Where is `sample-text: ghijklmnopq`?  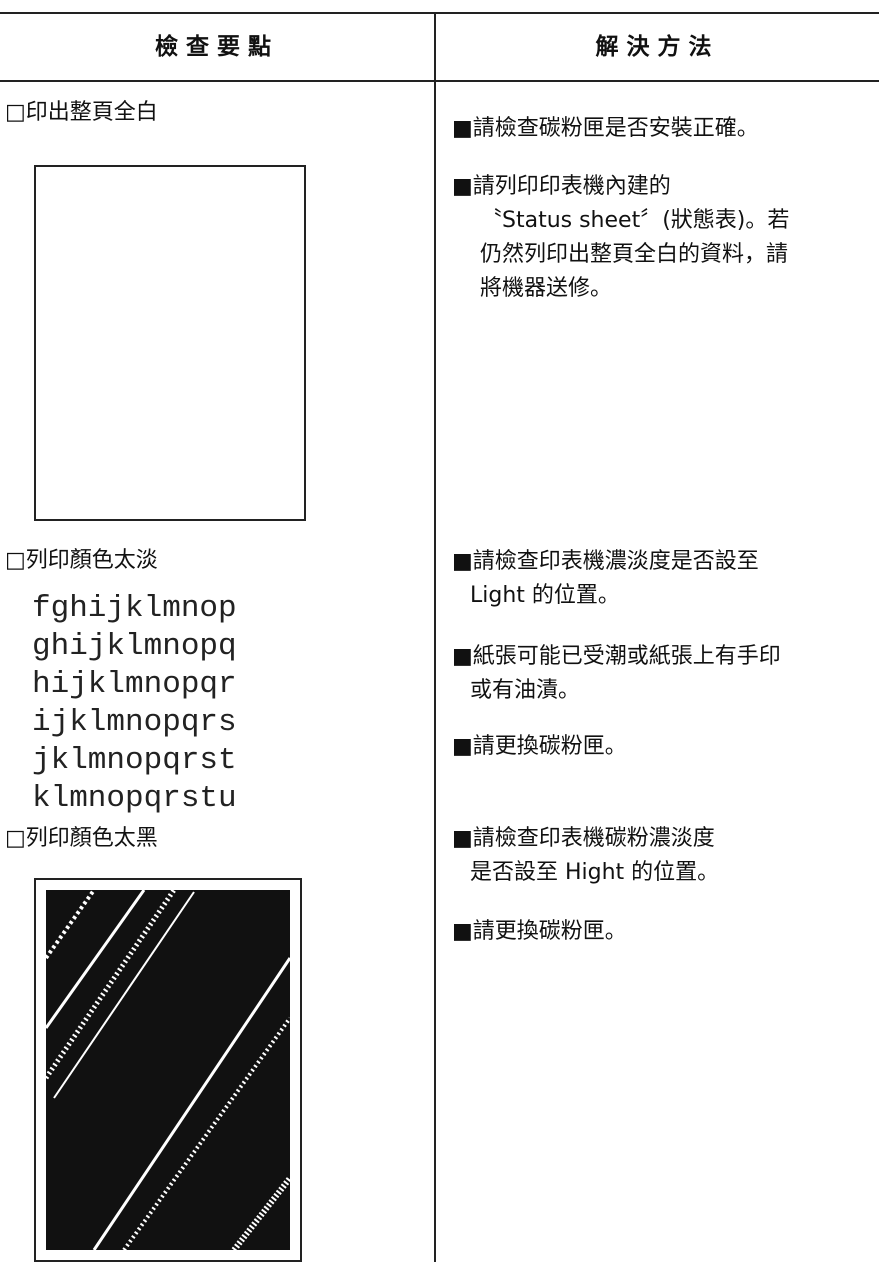
sample-text: ghijklmnopq is located at coordinates (134, 646).